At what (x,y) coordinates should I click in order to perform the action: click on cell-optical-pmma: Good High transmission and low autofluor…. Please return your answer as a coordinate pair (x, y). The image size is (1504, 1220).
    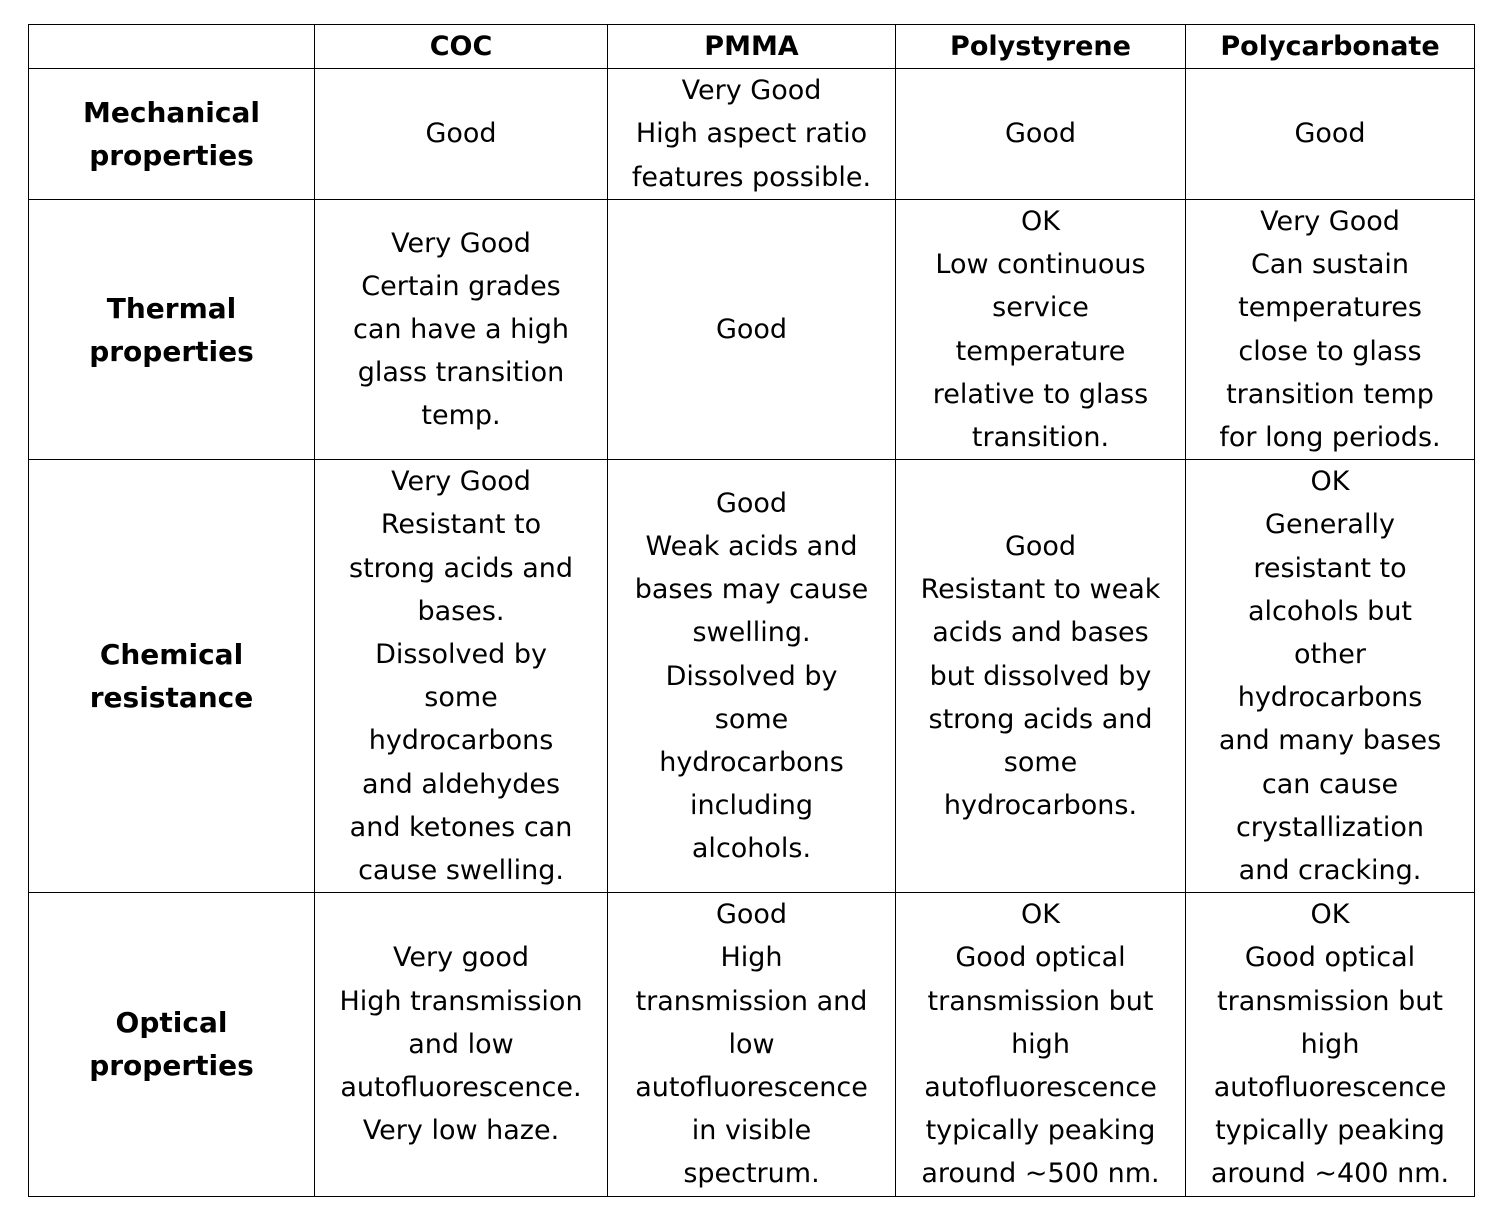
    Looking at the image, I should click on (751, 1044).